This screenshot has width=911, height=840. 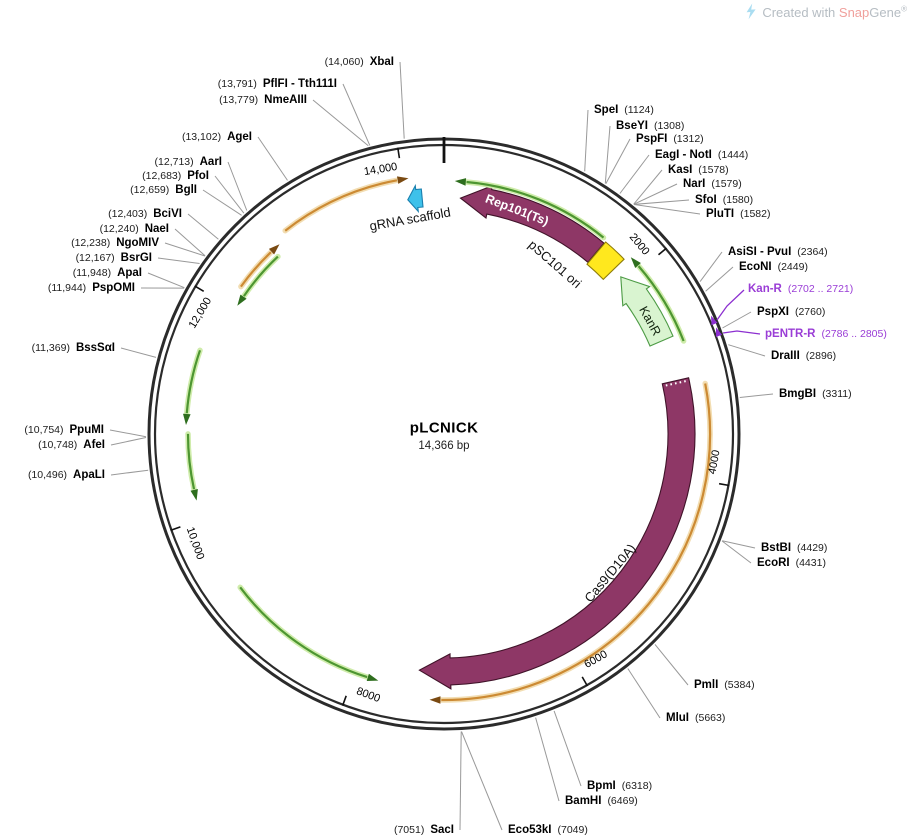 I want to click on axis-tick-label: 10,000, so click(x=195, y=544).